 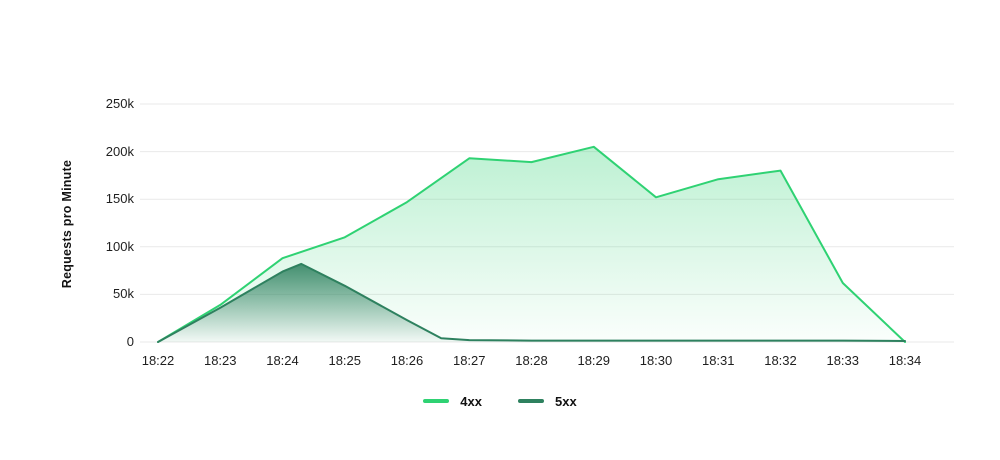 I want to click on area-5xx, so click(x=531, y=302).